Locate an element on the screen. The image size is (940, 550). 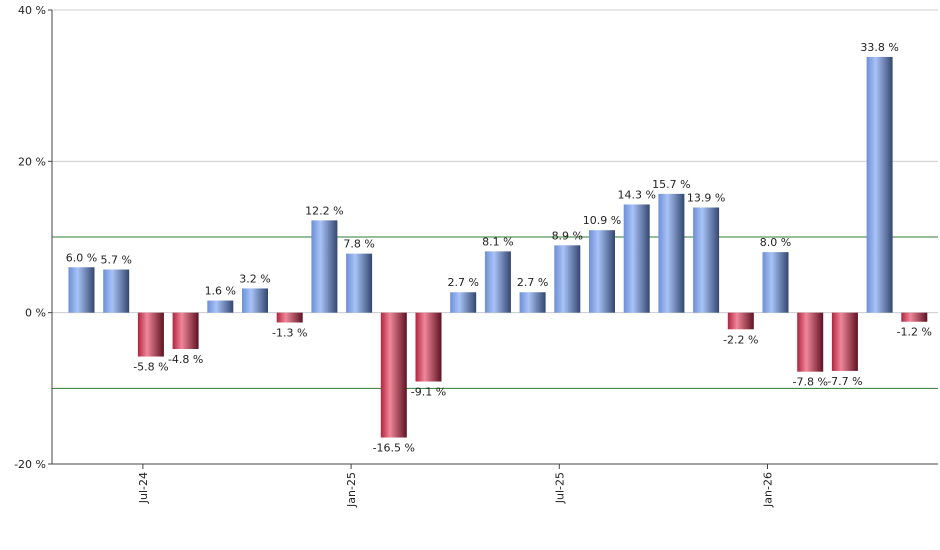
data-label: -7.8 % is located at coordinates (809, 382).